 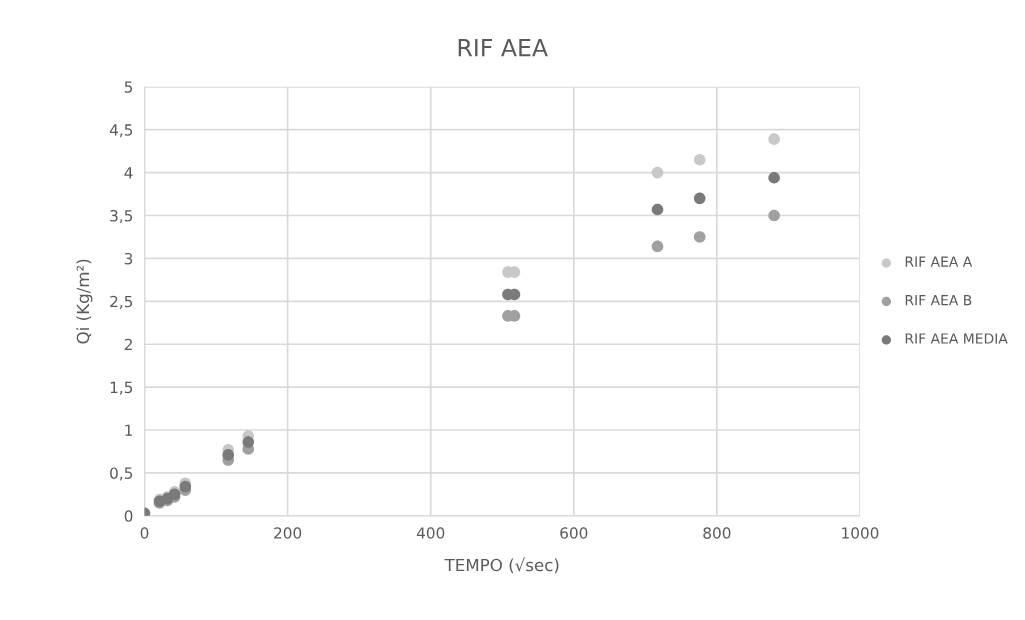 I want to click on y-tick-label: 5, so click(x=128, y=87).